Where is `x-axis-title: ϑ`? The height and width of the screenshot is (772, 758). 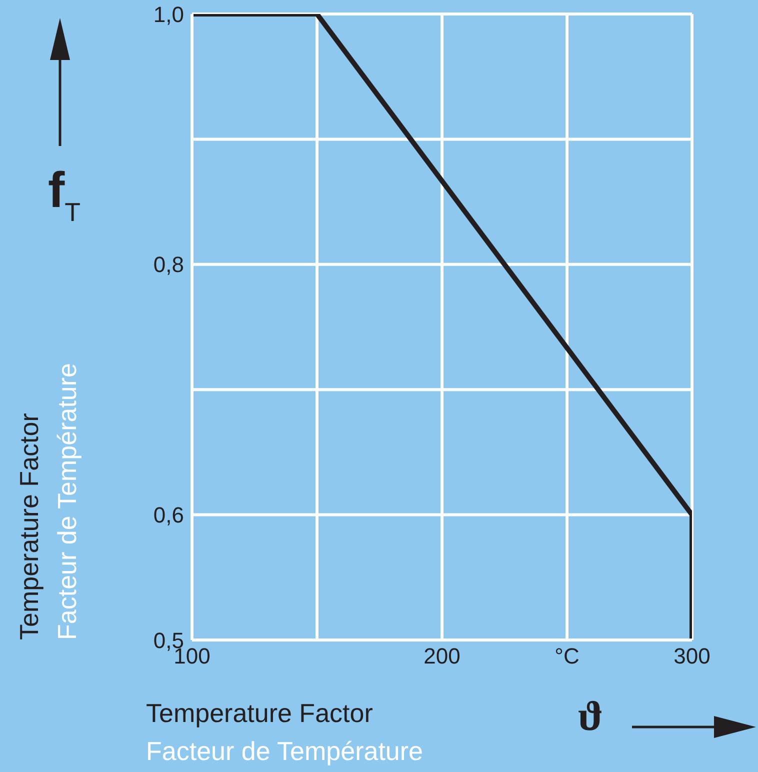
x-axis-title: ϑ is located at coordinates (591, 717).